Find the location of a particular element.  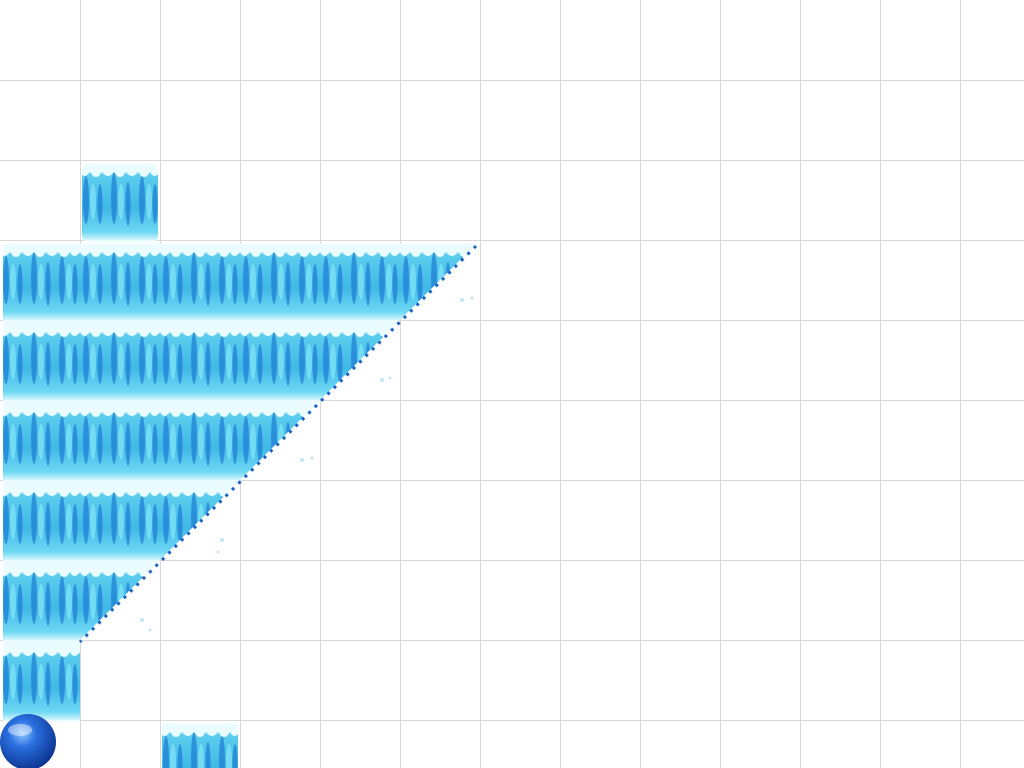

ball-highlight is located at coordinates (20, 730).